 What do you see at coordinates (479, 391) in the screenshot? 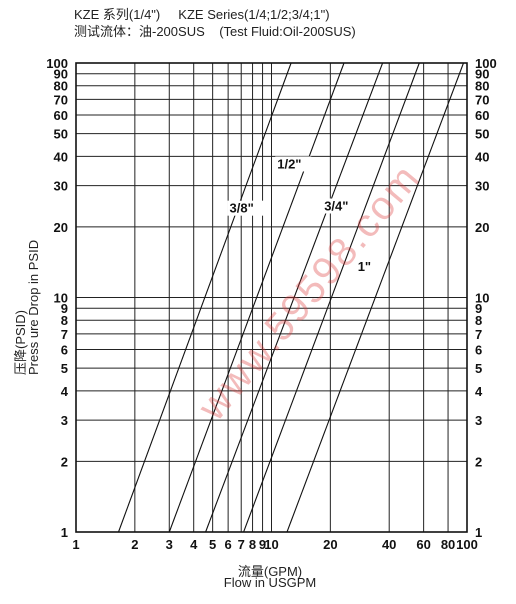
I see `y-tick-label-right-4: 4` at bounding box center [479, 391].